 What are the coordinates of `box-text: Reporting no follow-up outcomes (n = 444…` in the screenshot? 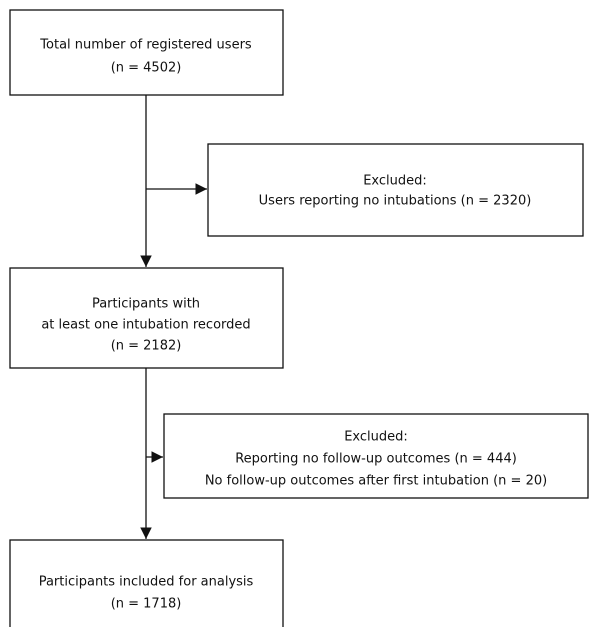 It's located at (376, 459).